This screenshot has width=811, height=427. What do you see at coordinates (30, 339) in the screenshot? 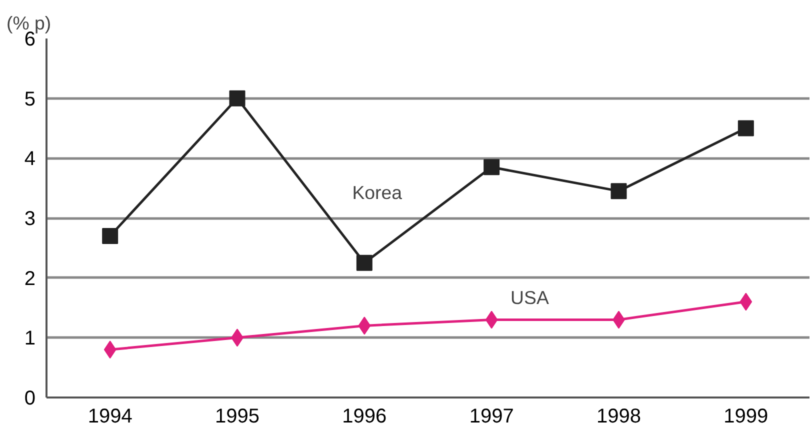
I see `y-tick-label: 1` at bounding box center [30, 339].